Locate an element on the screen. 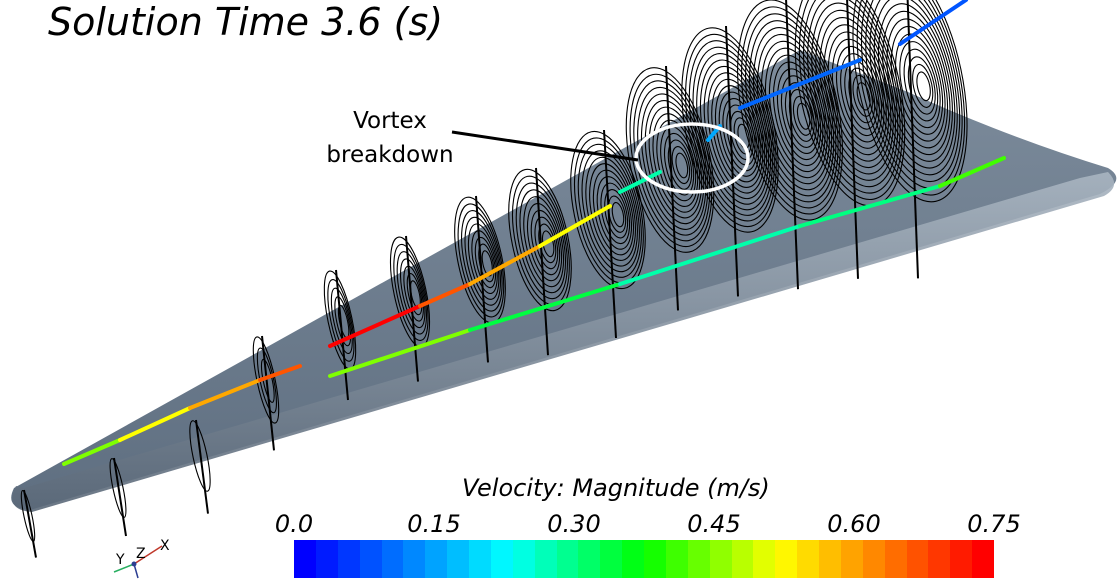 Image resolution: width=1120 pixels, height=580 pixels. colorbar-tick-2: 0.30 is located at coordinates (574, 524).